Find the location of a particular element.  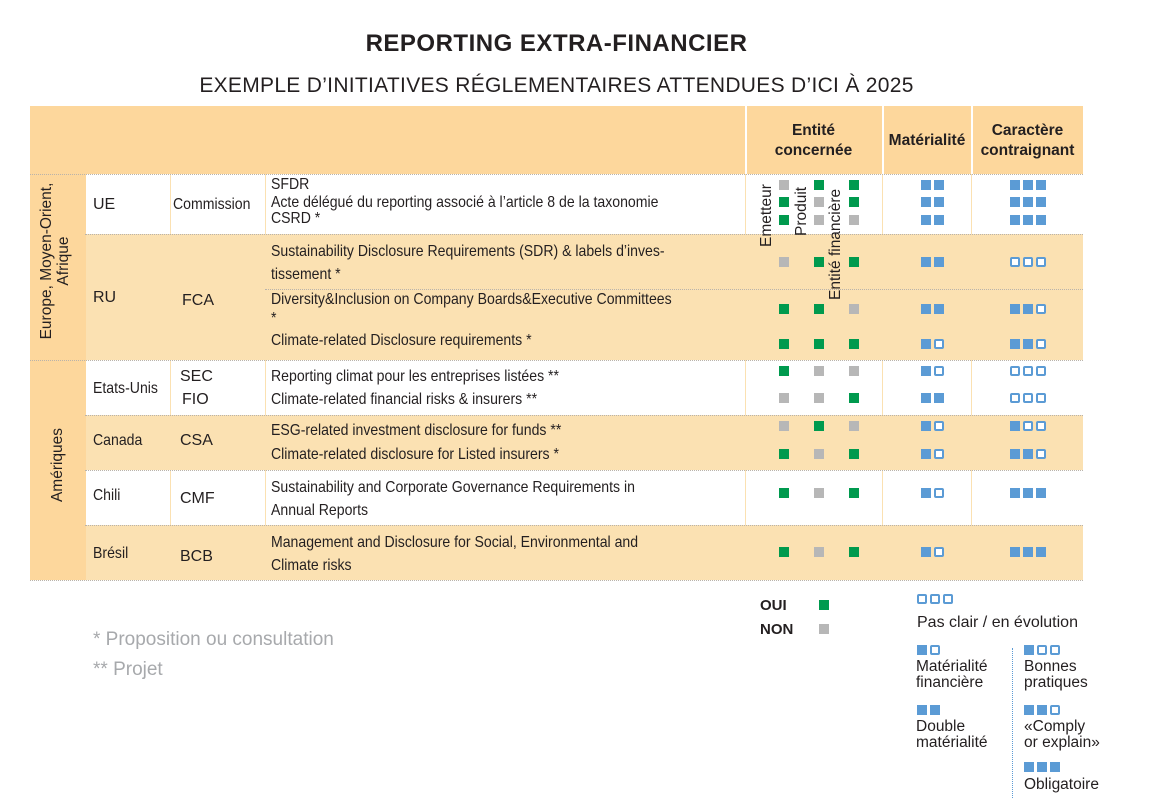

legend-bonnes-pratiques: Bonnes pratiques is located at coordinates (1056, 674).